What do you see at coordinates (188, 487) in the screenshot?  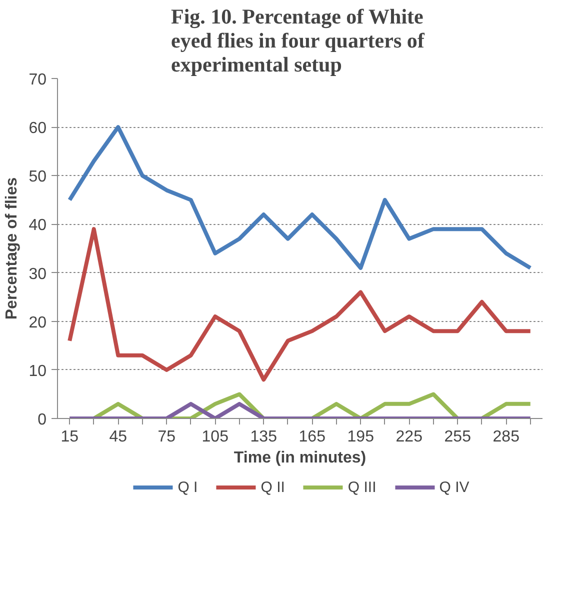 I see `legend-label: Q I` at bounding box center [188, 487].